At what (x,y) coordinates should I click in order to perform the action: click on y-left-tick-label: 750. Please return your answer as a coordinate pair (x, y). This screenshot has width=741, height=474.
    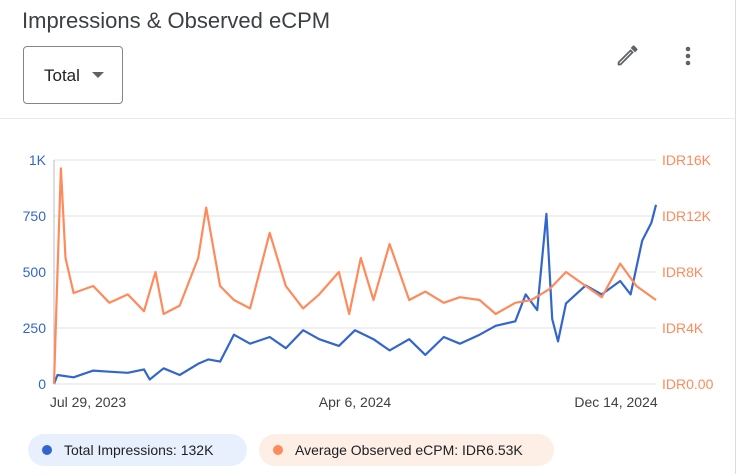
    Looking at the image, I should click on (35, 216).